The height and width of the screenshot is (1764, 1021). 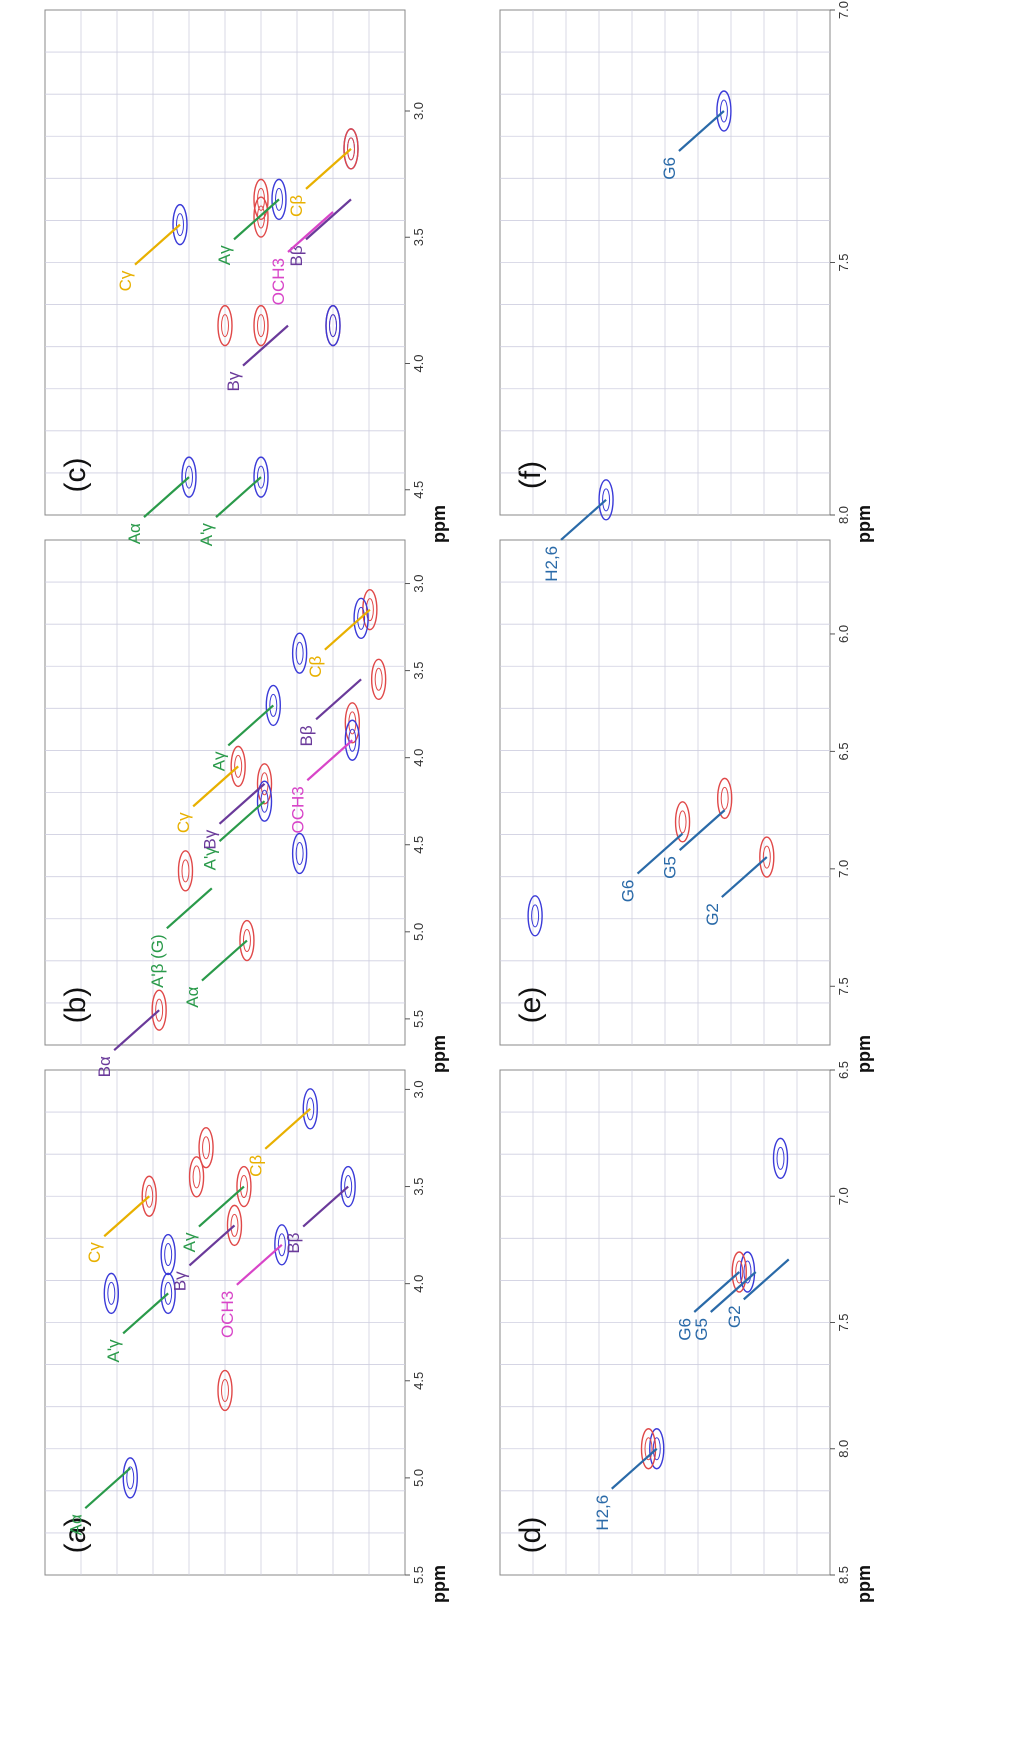 I want to click on tick-label: 7.0, so click(x=843, y=1196).